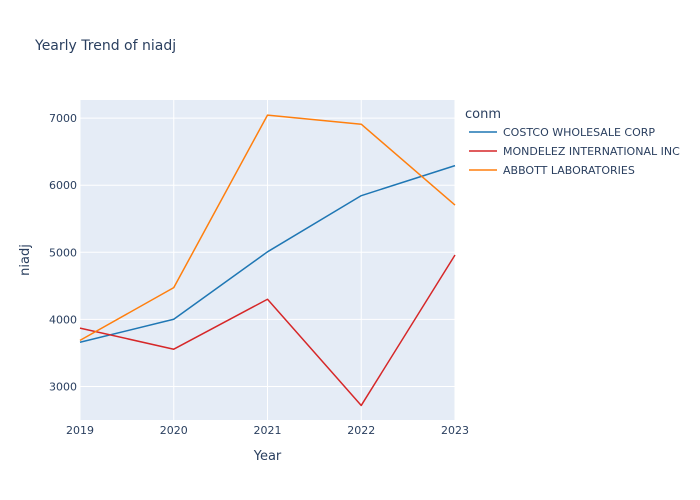 The height and width of the screenshot is (500, 700). Describe the element at coordinates (569, 170) in the screenshot. I see `legend-label: ABBOTT LABORATORIES` at that location.